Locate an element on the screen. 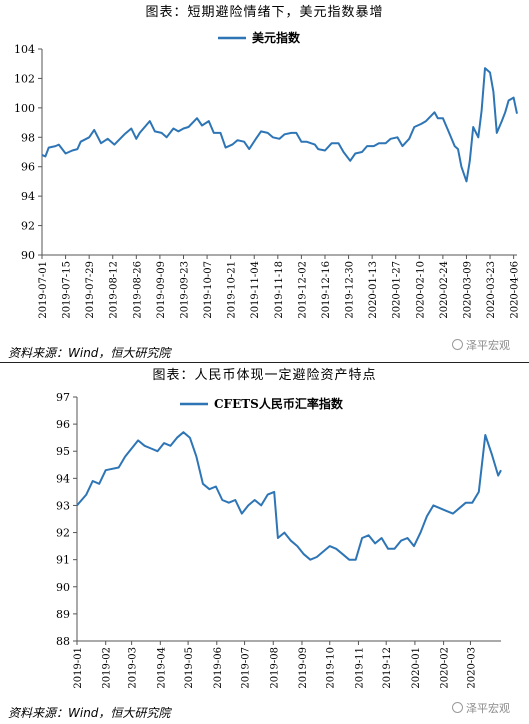 The image size is (529, 724). y-tick-label: 100 is located at coordinates (24, 108).